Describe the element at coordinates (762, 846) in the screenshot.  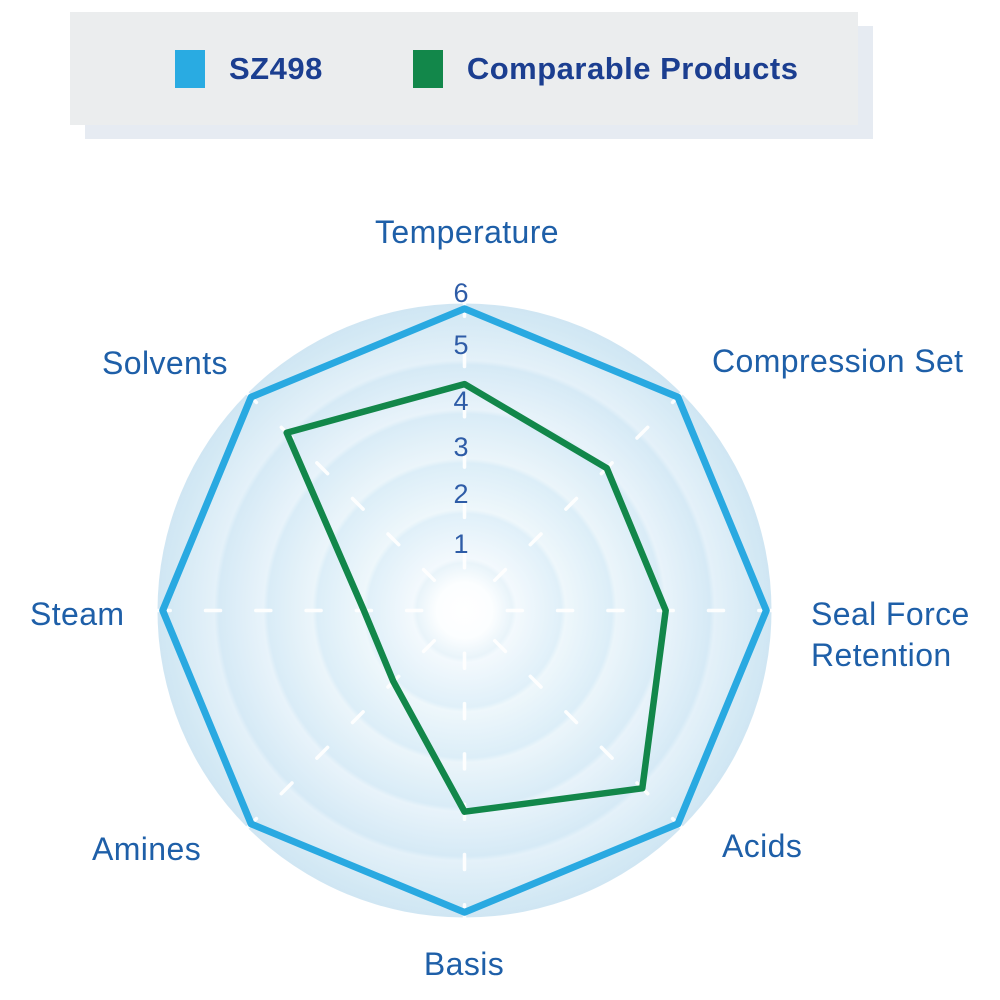
I see `axis-label-acids: Acids` at that location.